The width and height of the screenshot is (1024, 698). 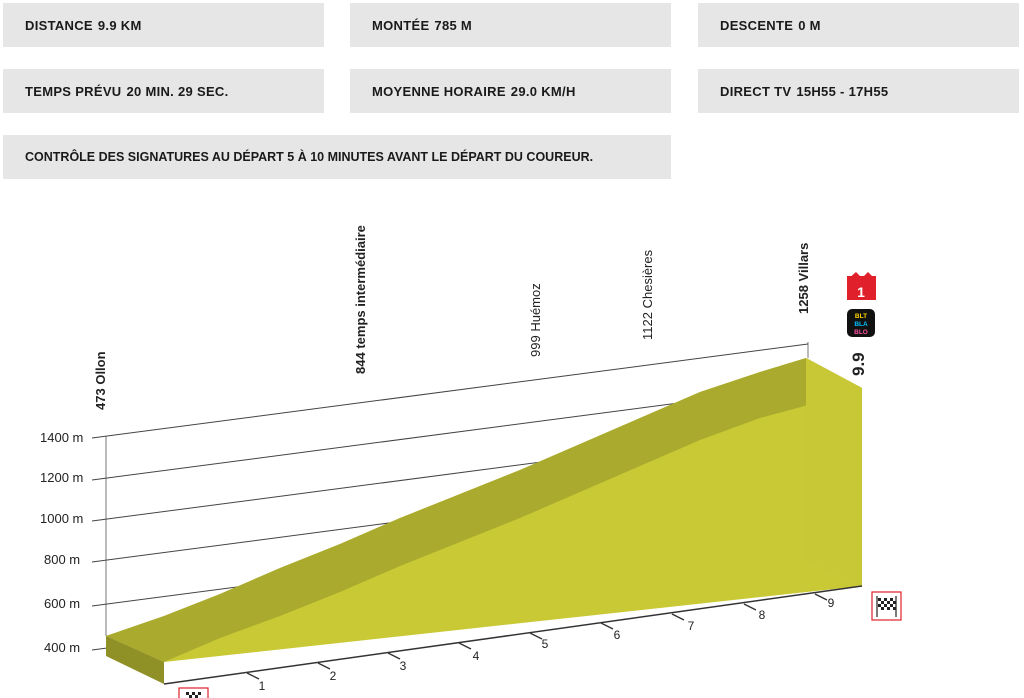 I want to click on direct-label: DIRECT TV, so click(x=756, y=91).